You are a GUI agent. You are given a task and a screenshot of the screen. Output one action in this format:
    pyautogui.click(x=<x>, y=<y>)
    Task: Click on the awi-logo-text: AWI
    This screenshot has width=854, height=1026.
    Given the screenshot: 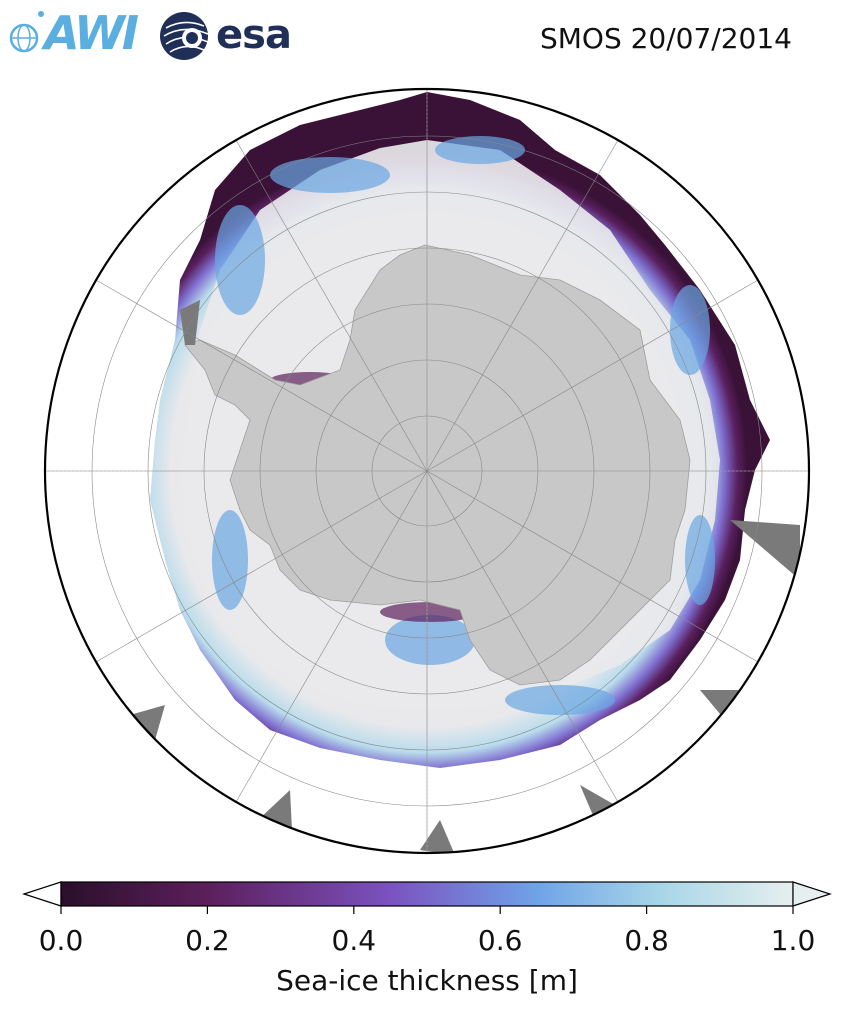 What is the action you would take?
    pyautogui.click(x=91, y=33)
    